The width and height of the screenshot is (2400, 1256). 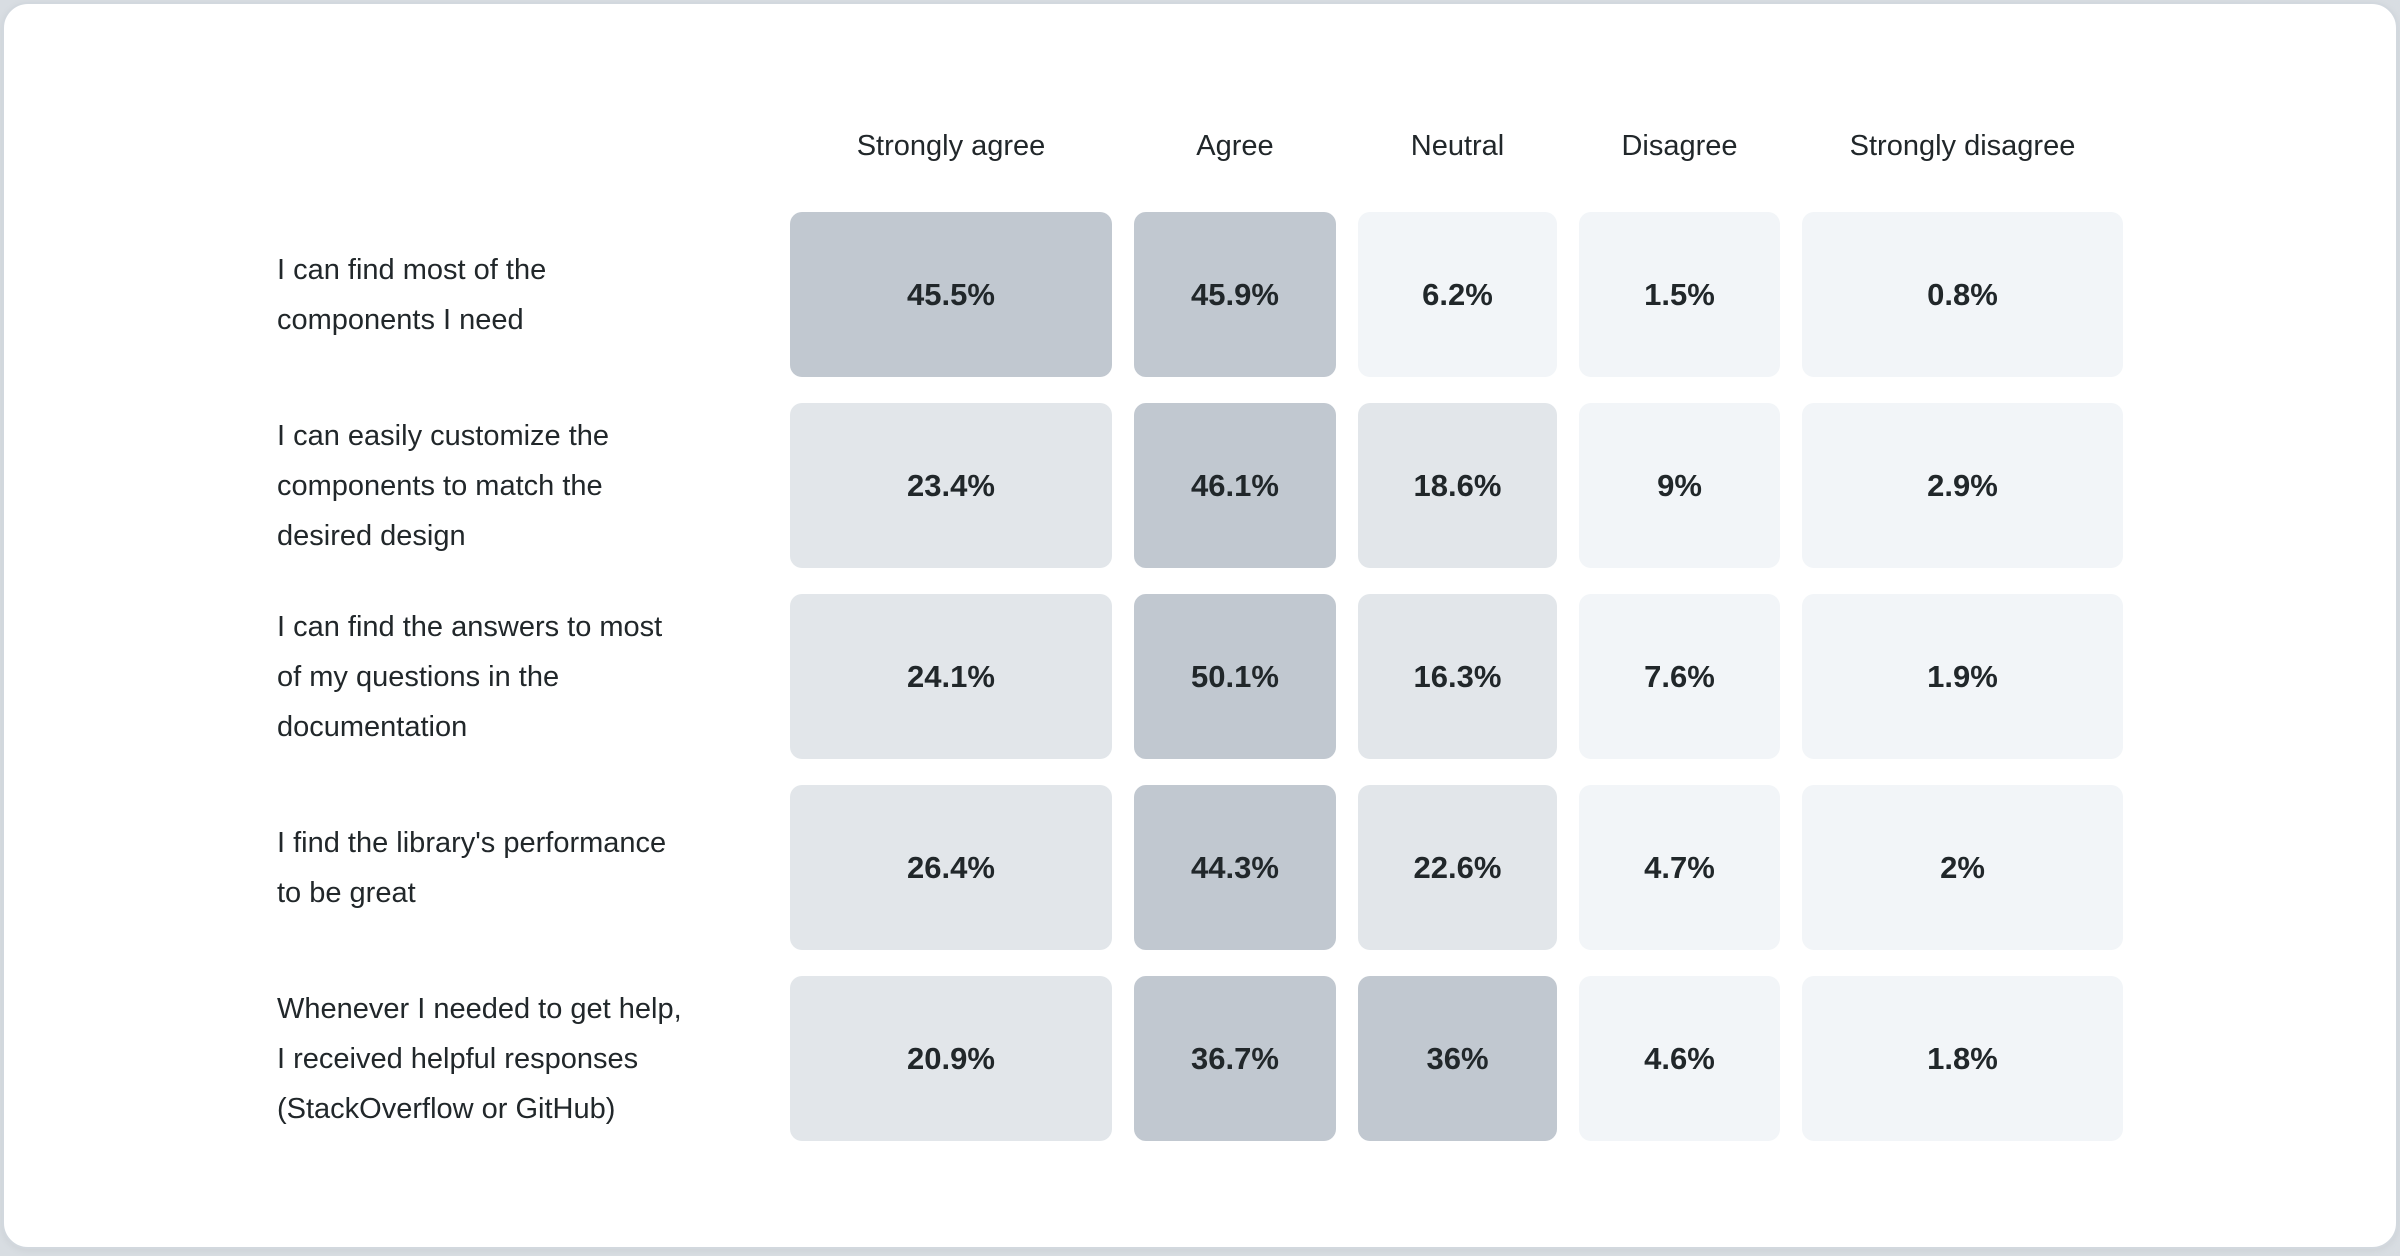 I want to click on column-header-neutral: Neutral, so click(x=1457, y=145).